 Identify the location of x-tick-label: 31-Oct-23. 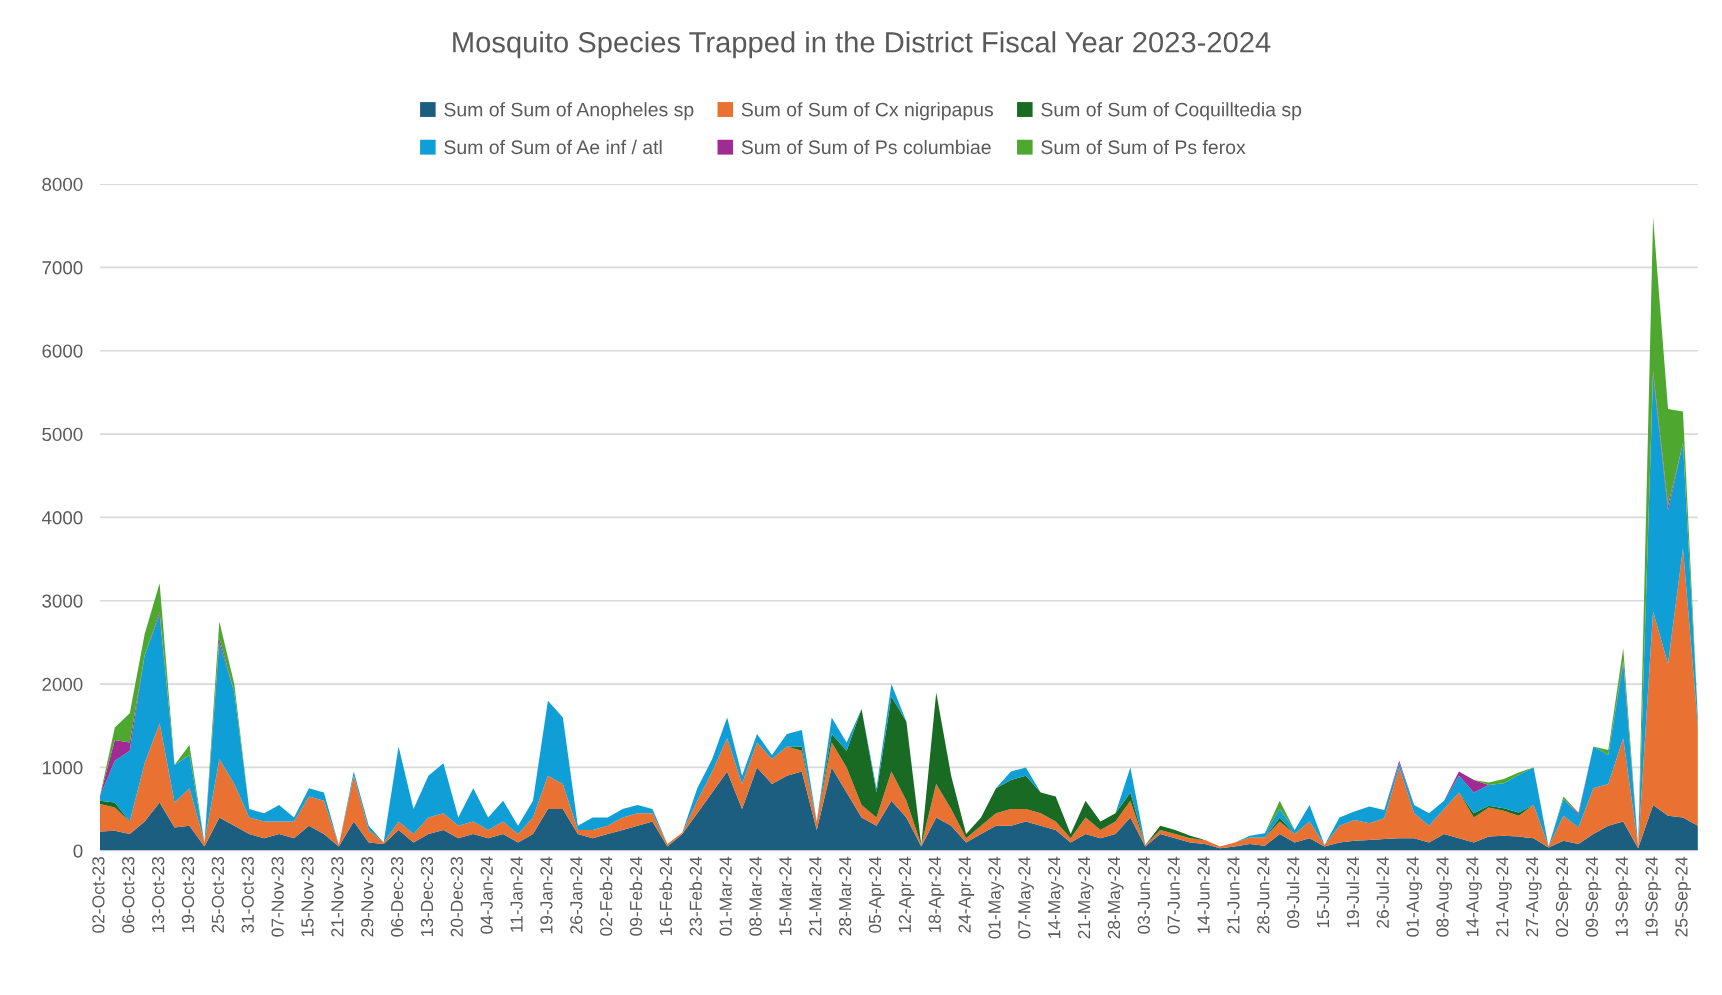
(247, 895).